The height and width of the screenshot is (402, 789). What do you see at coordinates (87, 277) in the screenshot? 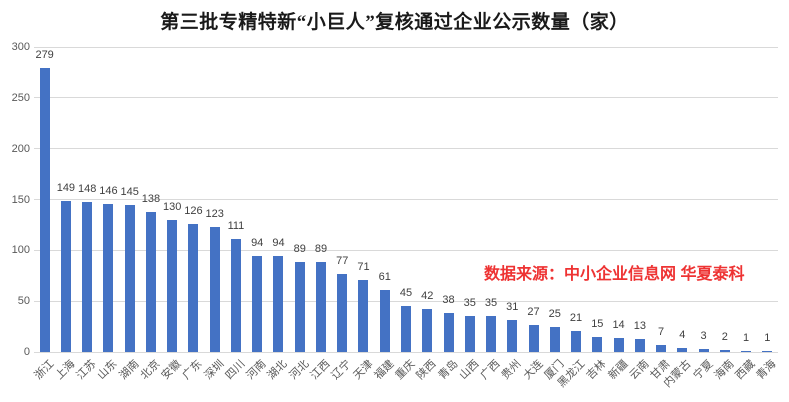
I see `bar-江苏` at bounding box center [87, 277].